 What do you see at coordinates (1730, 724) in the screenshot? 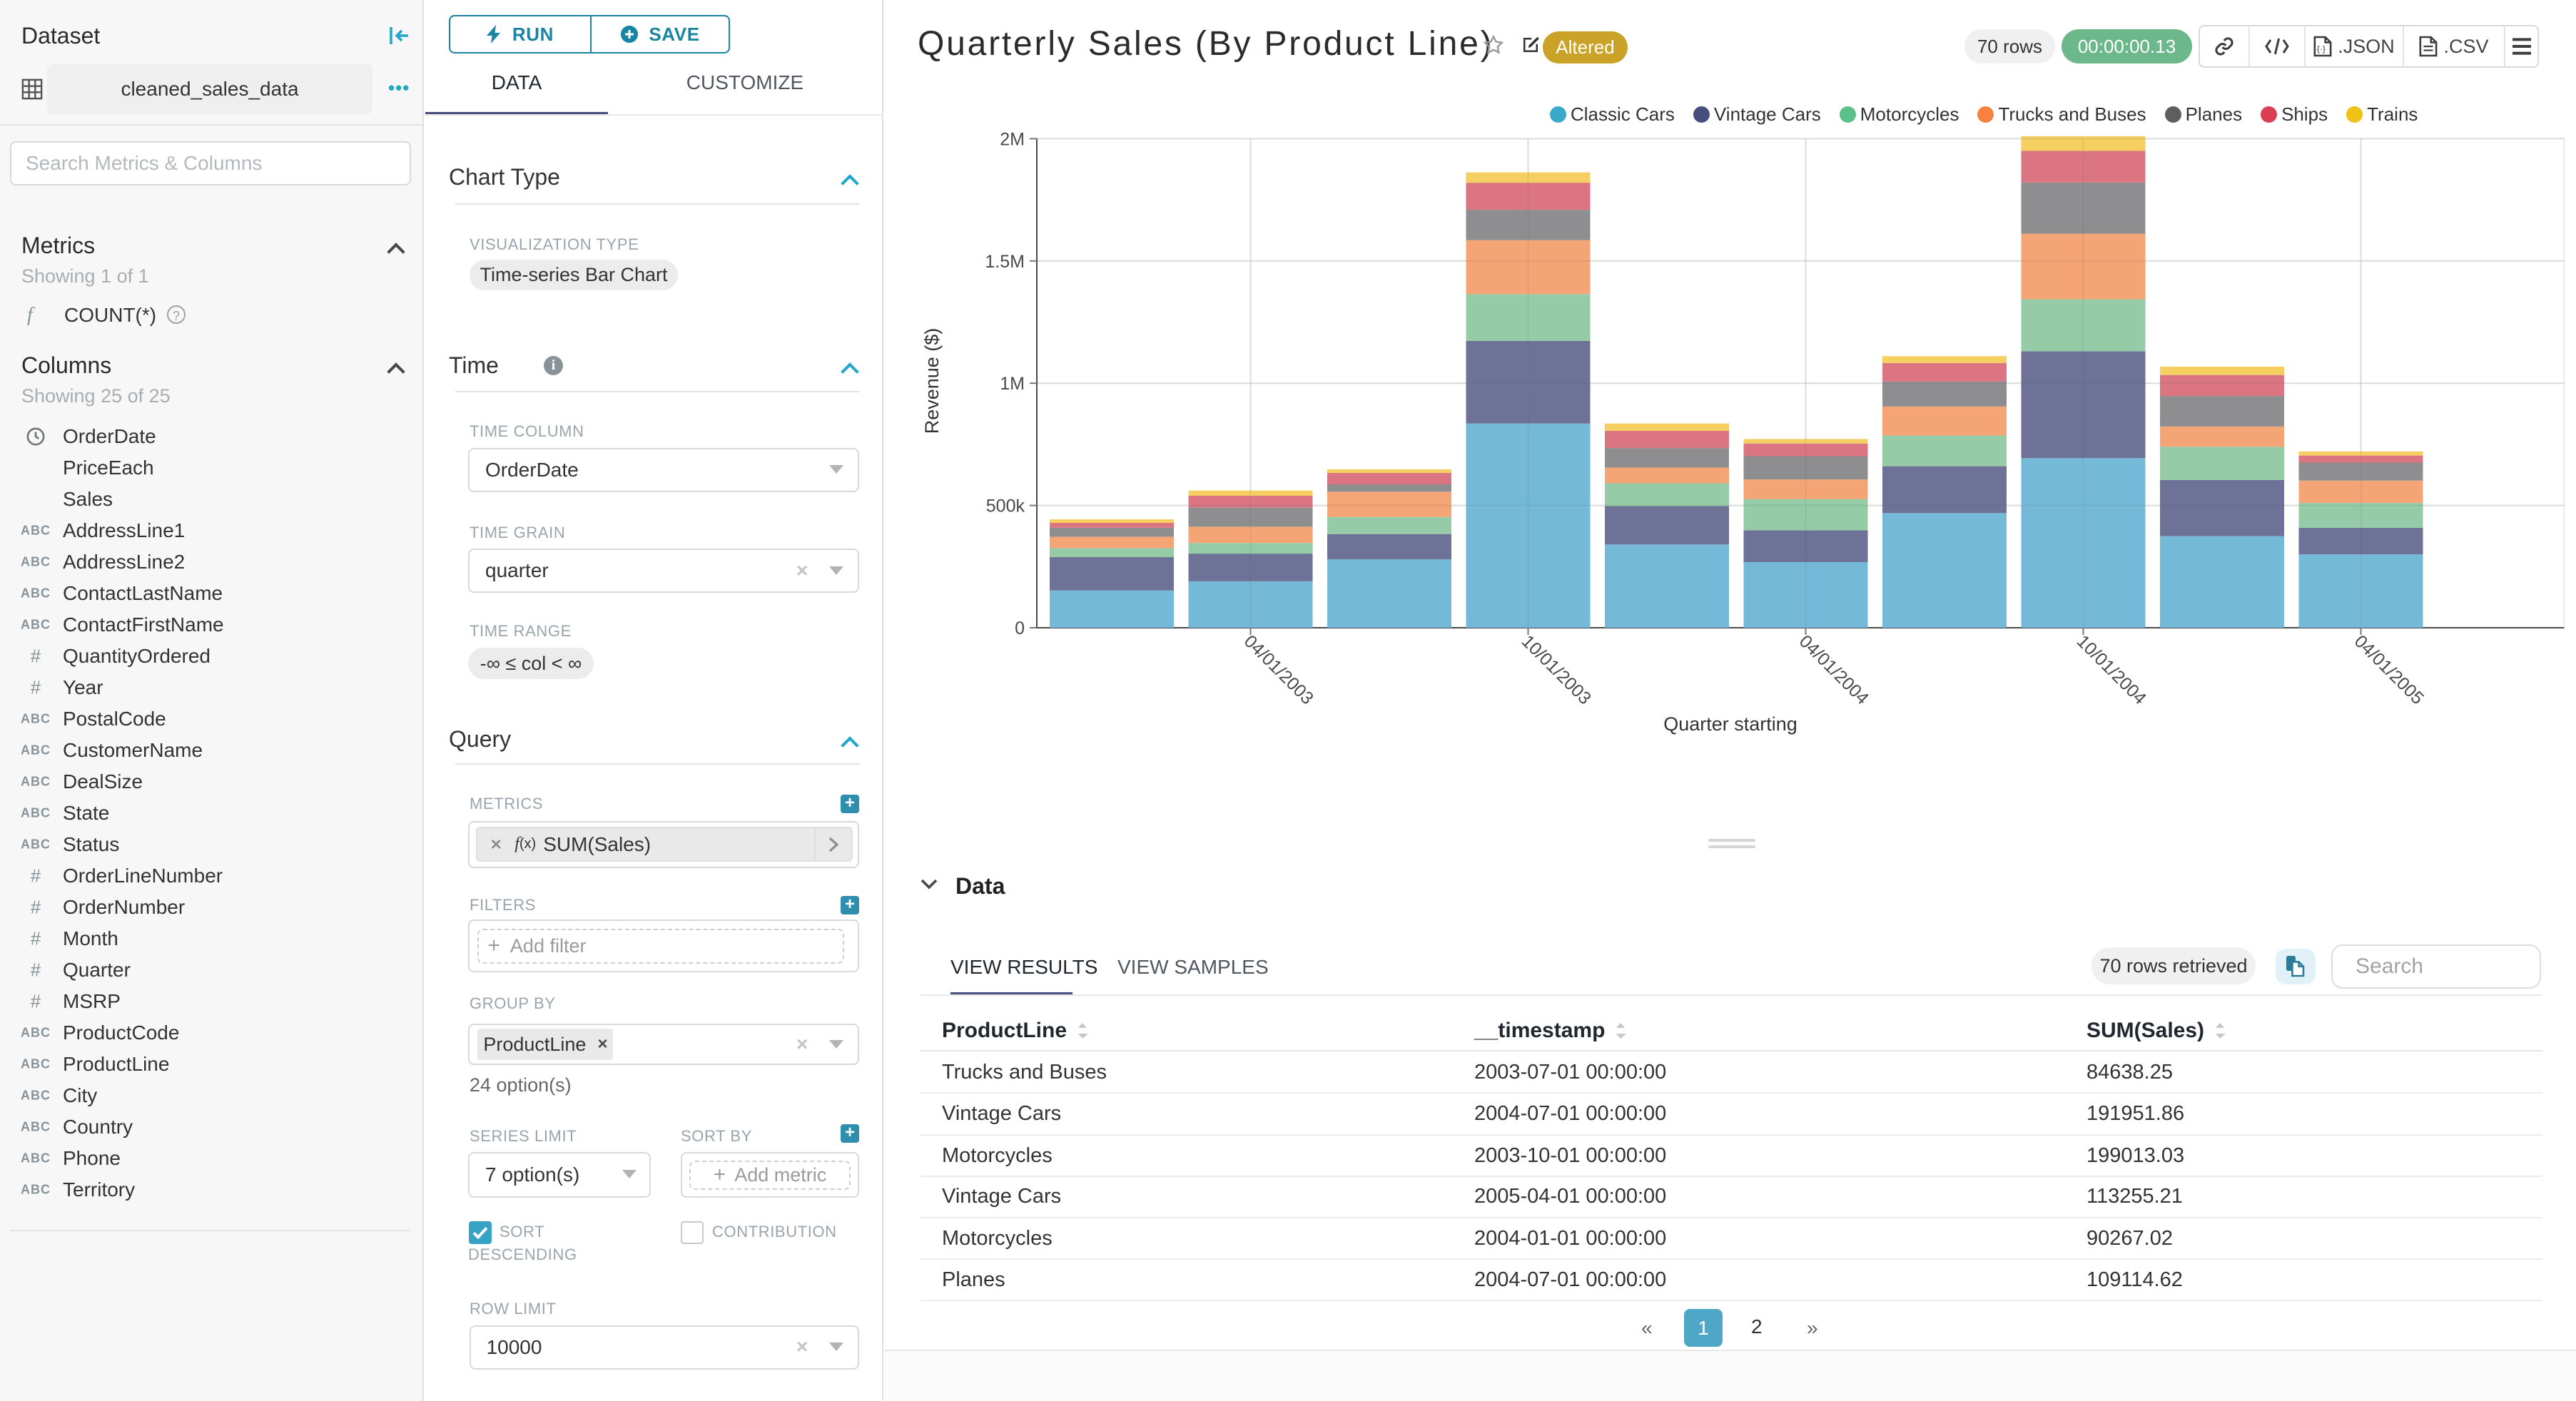
I see `svg-text: Quarter starting` at bounding box center [1730, 724].